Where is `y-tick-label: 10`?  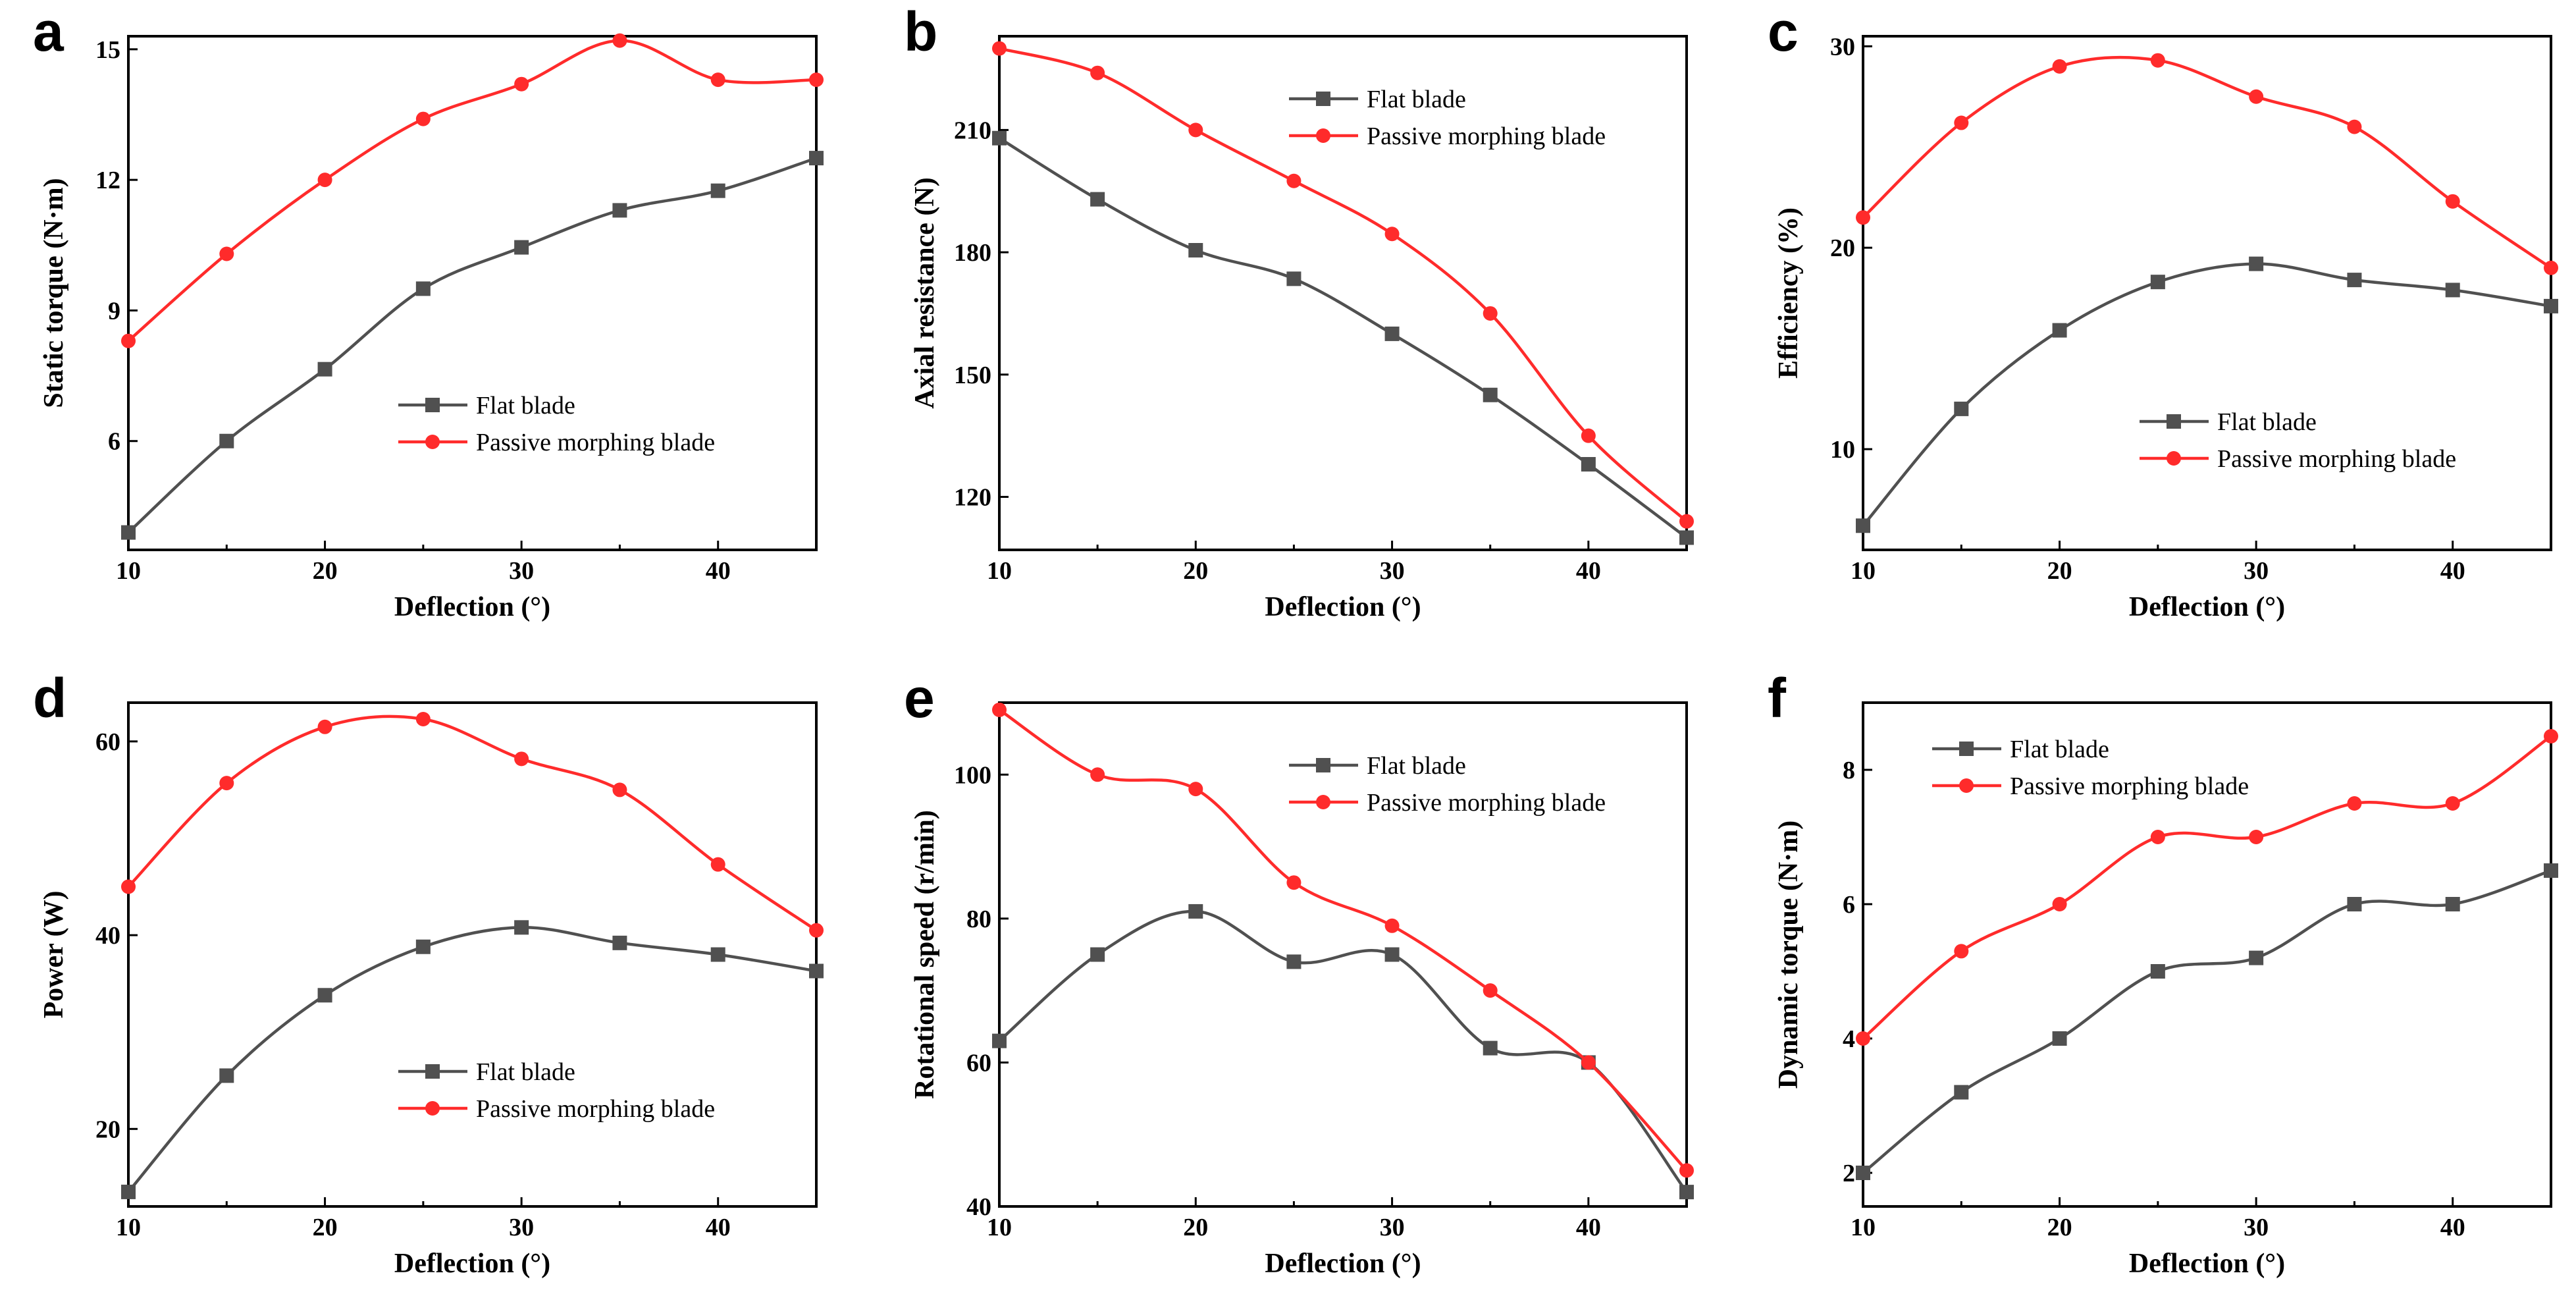
y-tick-label: 10 is located at coordinates (1842, 450).